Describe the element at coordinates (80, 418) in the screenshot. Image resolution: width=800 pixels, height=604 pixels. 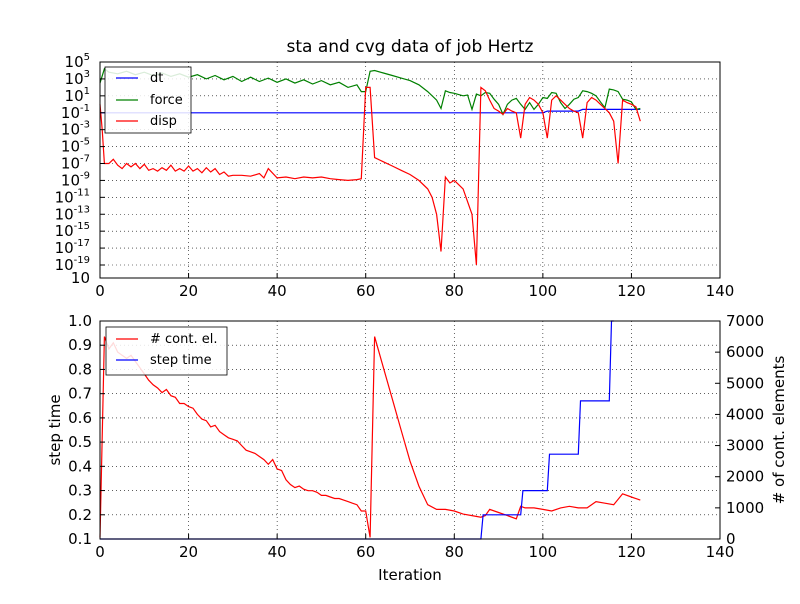
I see `bottom-y-tick-label: 0.6` at that location.